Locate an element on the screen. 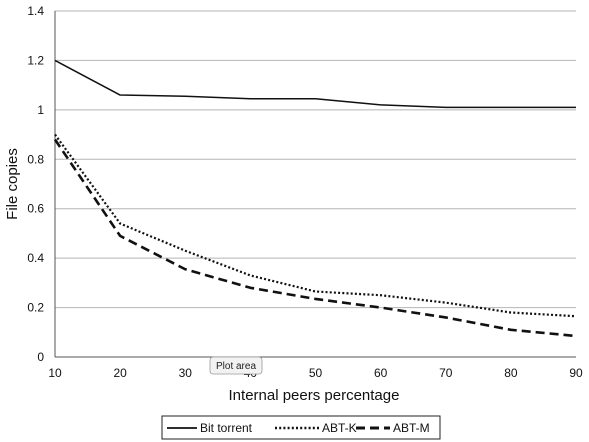 This screenshot has height=442, width=589. legend-items: Bit torrent ABT-K ABT-M is located at coordinates (298, 428).